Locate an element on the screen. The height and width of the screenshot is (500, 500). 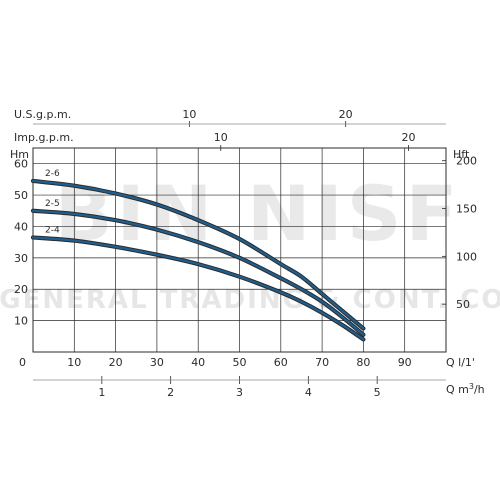
x-m3h-tick-label: 5 is located at coordinates (377, 392).